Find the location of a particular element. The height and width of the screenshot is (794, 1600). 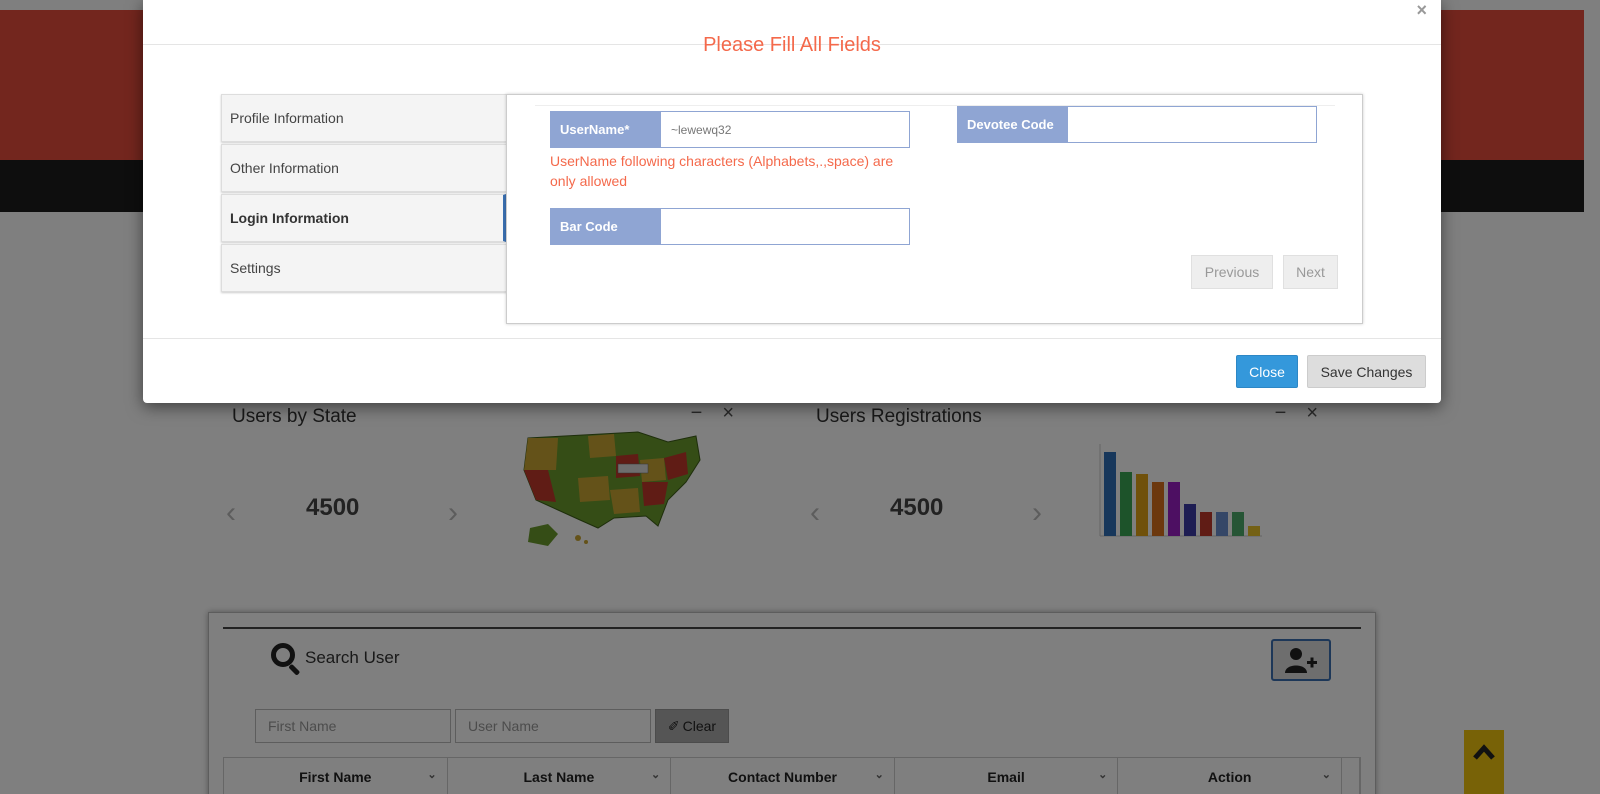

previous-button: Previous is located at coordinates (1232, 272).